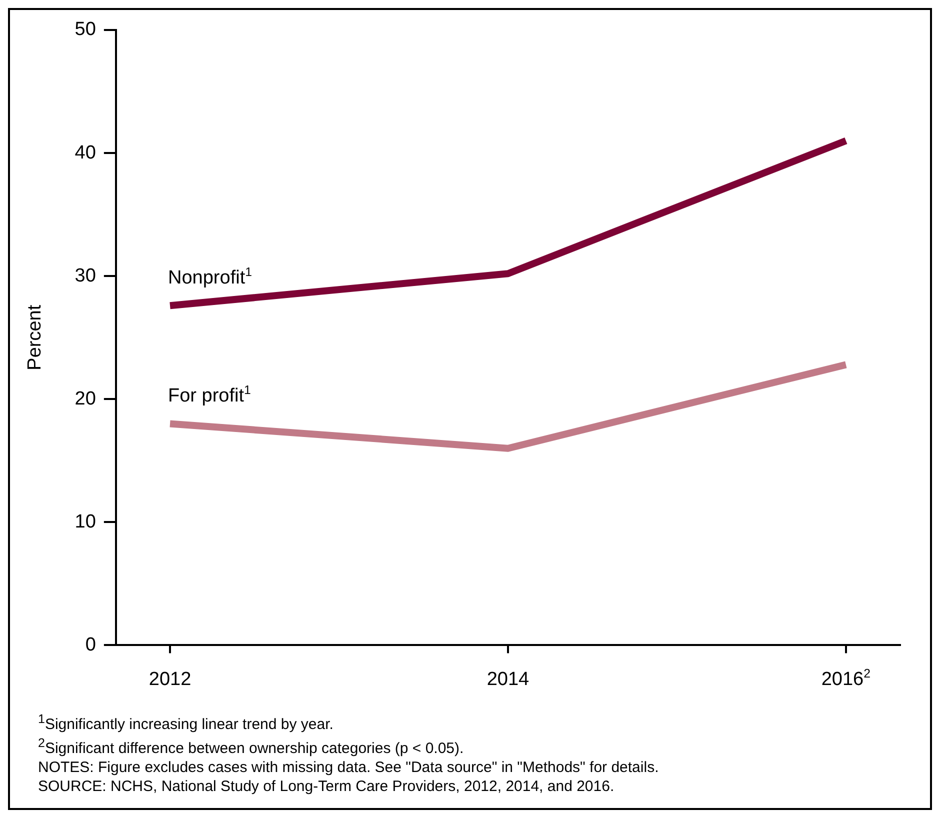  What do you see at coordinates (186, 722) in the screenshot?
I see `text: $^{1}$Significantly increasing linear trend by year.` at bounding box center [186, 722].